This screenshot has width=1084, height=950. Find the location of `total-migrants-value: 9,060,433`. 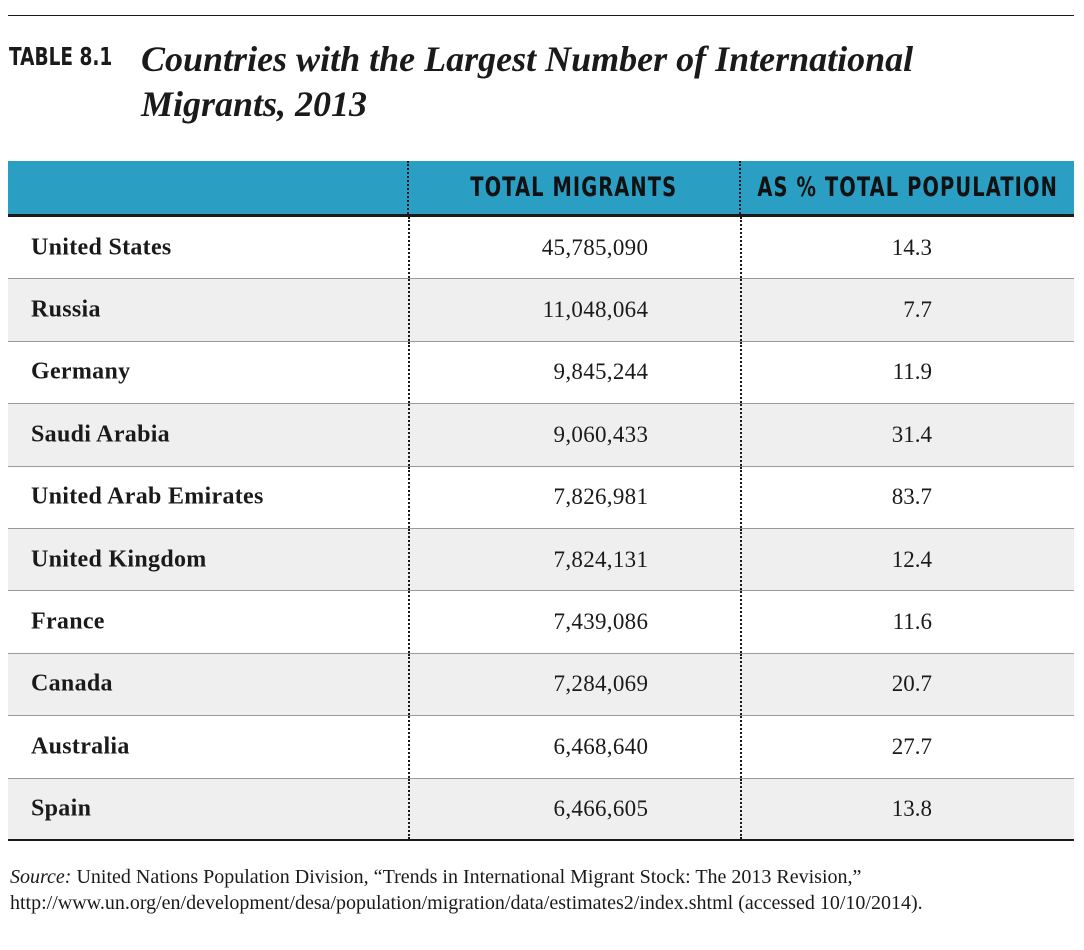

total-migrants-value: 9,060,433 is located at coordinates (601, 434).